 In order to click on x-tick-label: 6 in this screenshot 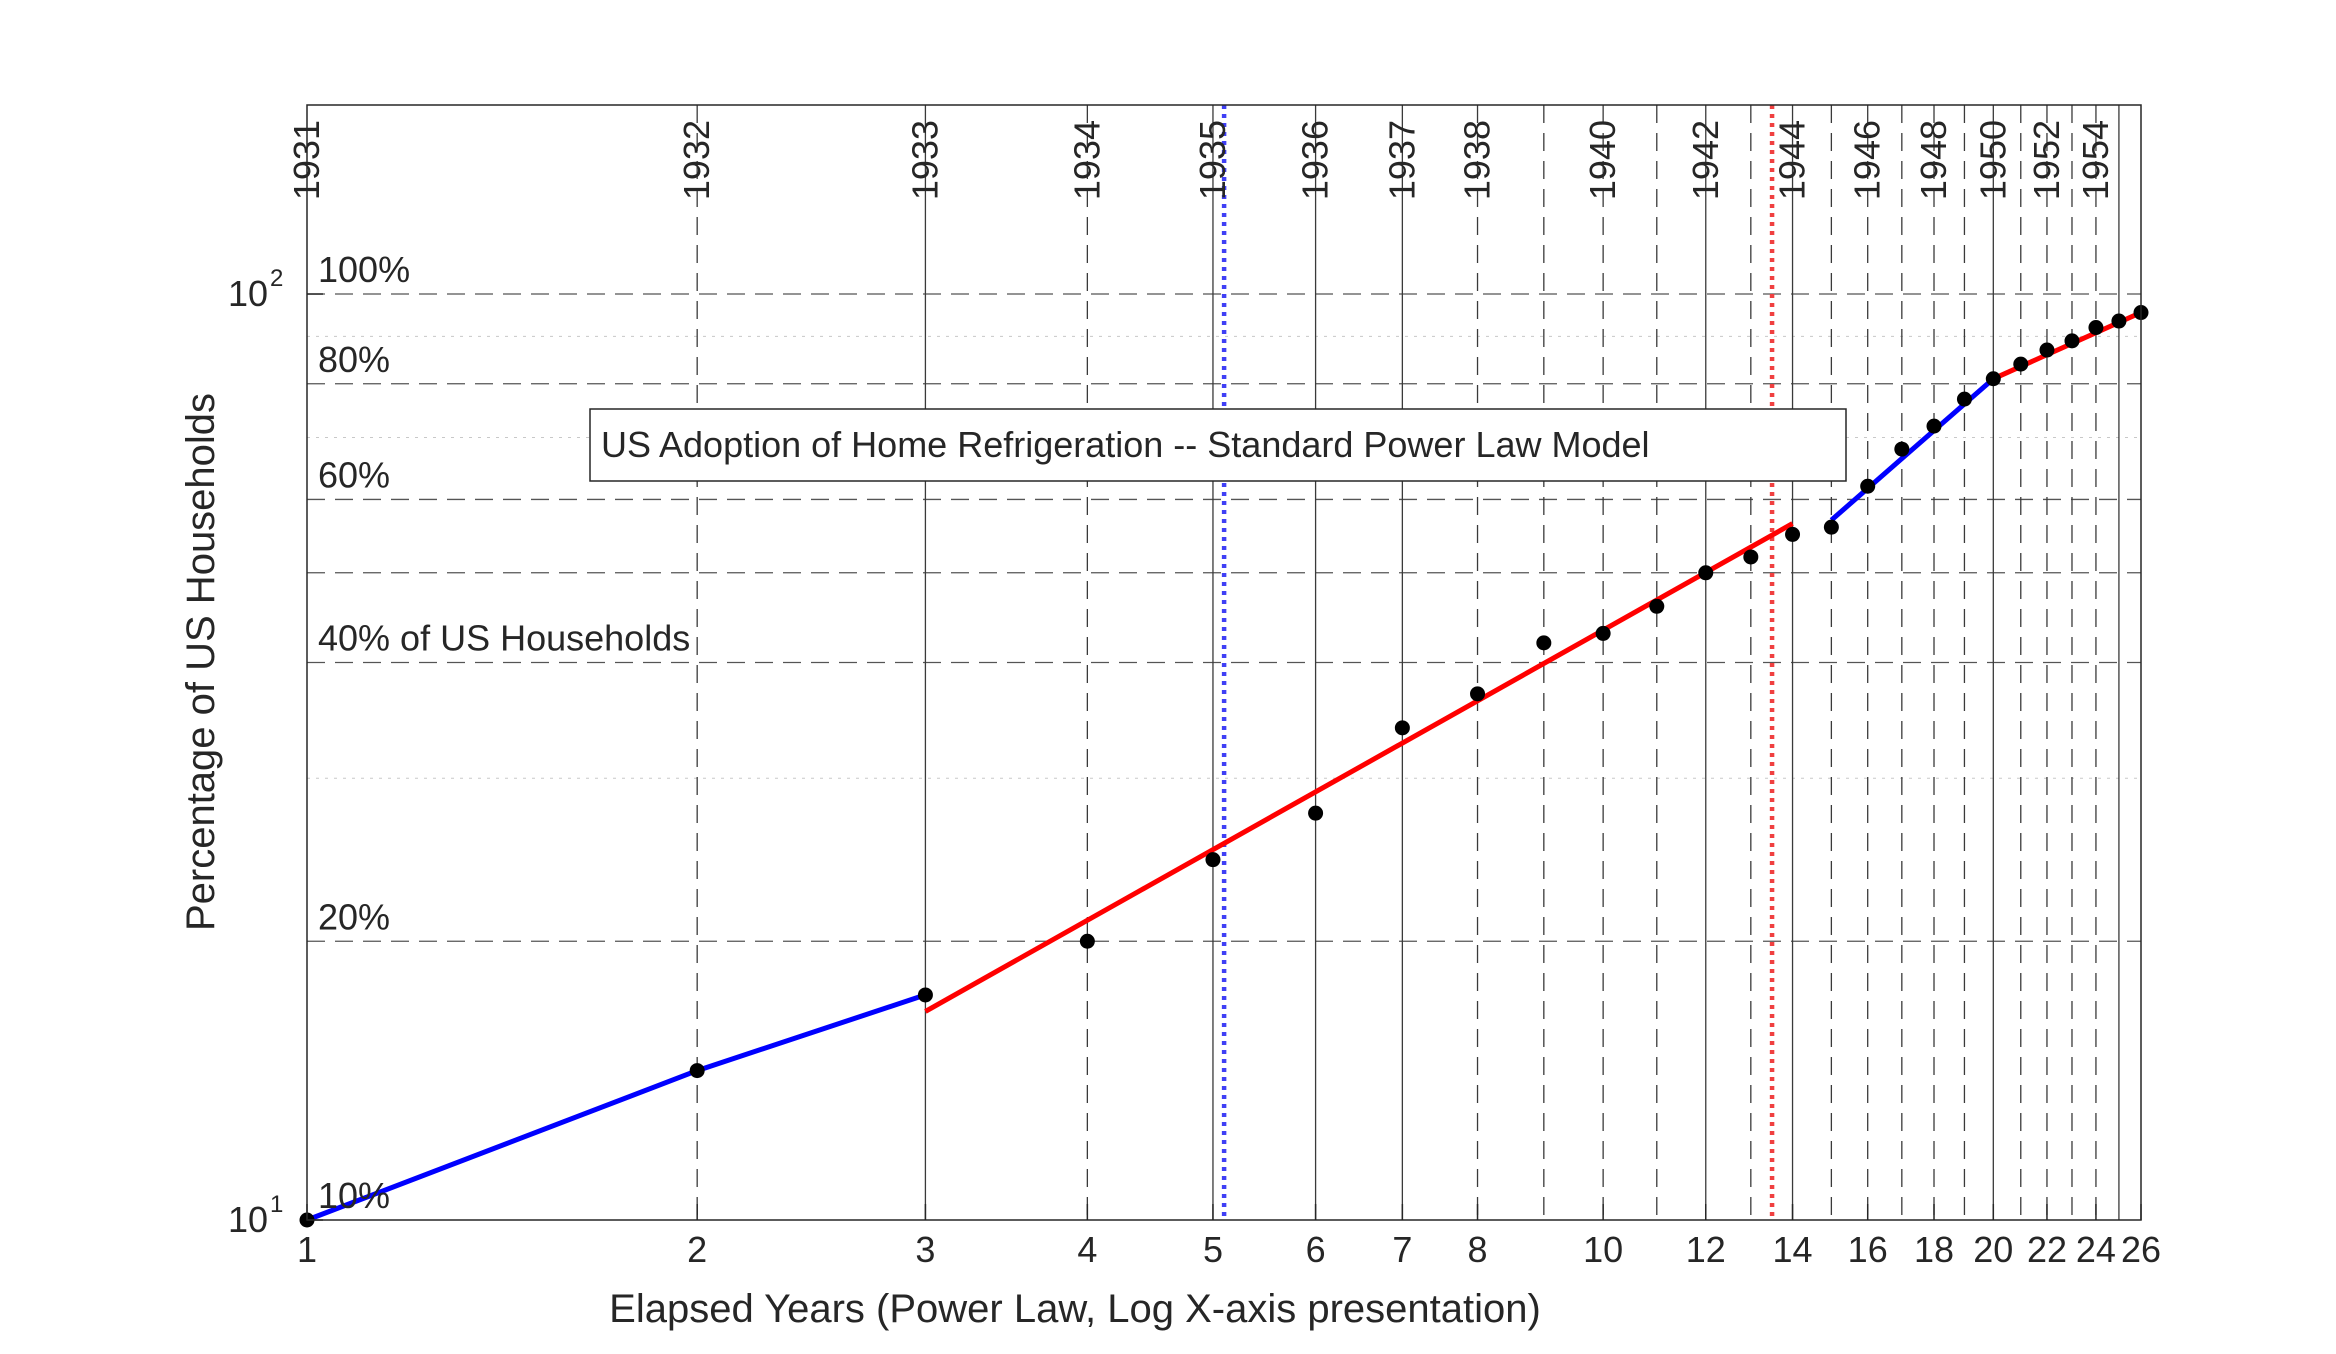, I will do `click(1316, 1249)`.